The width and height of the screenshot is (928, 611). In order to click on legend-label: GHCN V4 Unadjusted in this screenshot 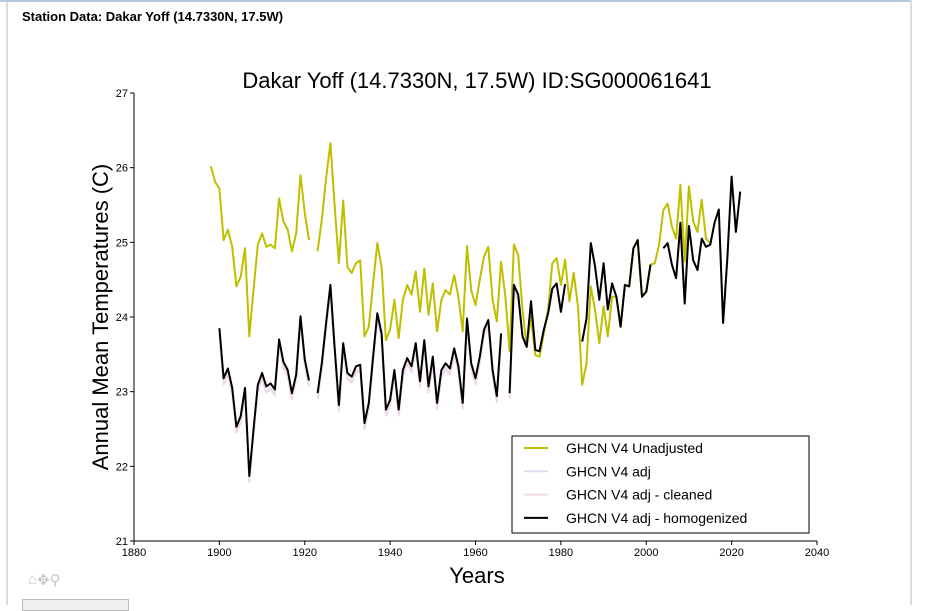, I will do `click(634, 448)`.